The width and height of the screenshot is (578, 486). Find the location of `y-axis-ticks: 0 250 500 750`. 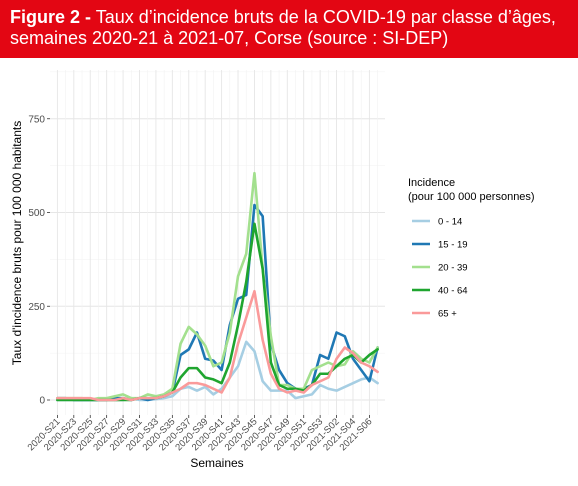

y-axis-ticks: 0 250 500 750 is located at coordinates (39, 260).